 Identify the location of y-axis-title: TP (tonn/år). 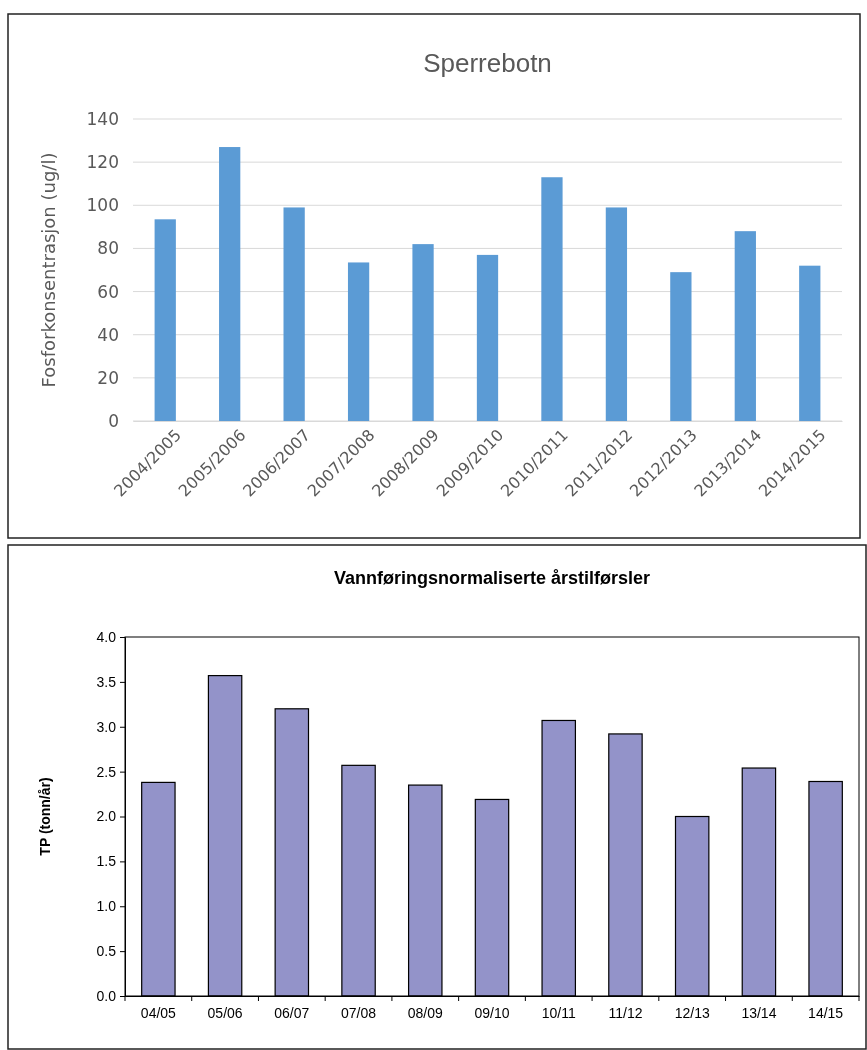
(45, 816).